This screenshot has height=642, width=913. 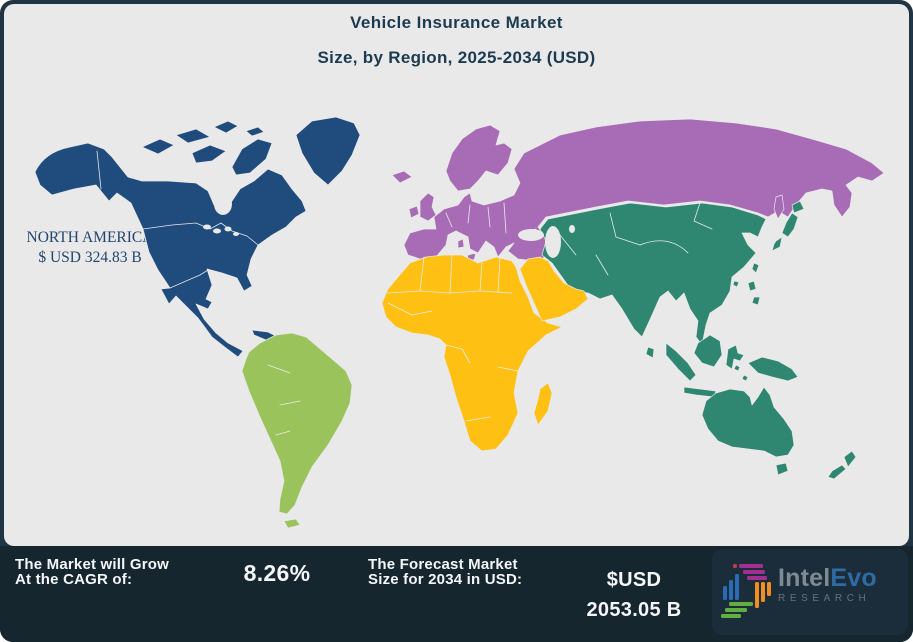 What do you see at coordinates (798, 207) in the screenshot?
I see `hokkaido` at bounding box center [798, 207].